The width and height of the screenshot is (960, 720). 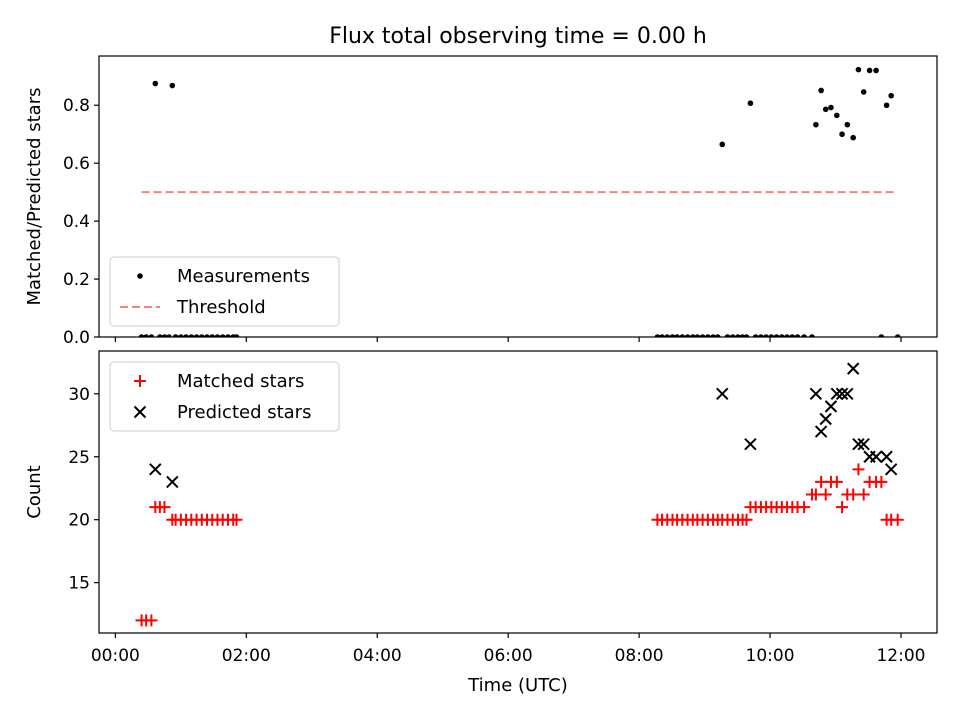 What do you see at coordinates (770, 656) in the screenshot?
I see `x-tick-label: 10:00` at bounding box center [770, 656].